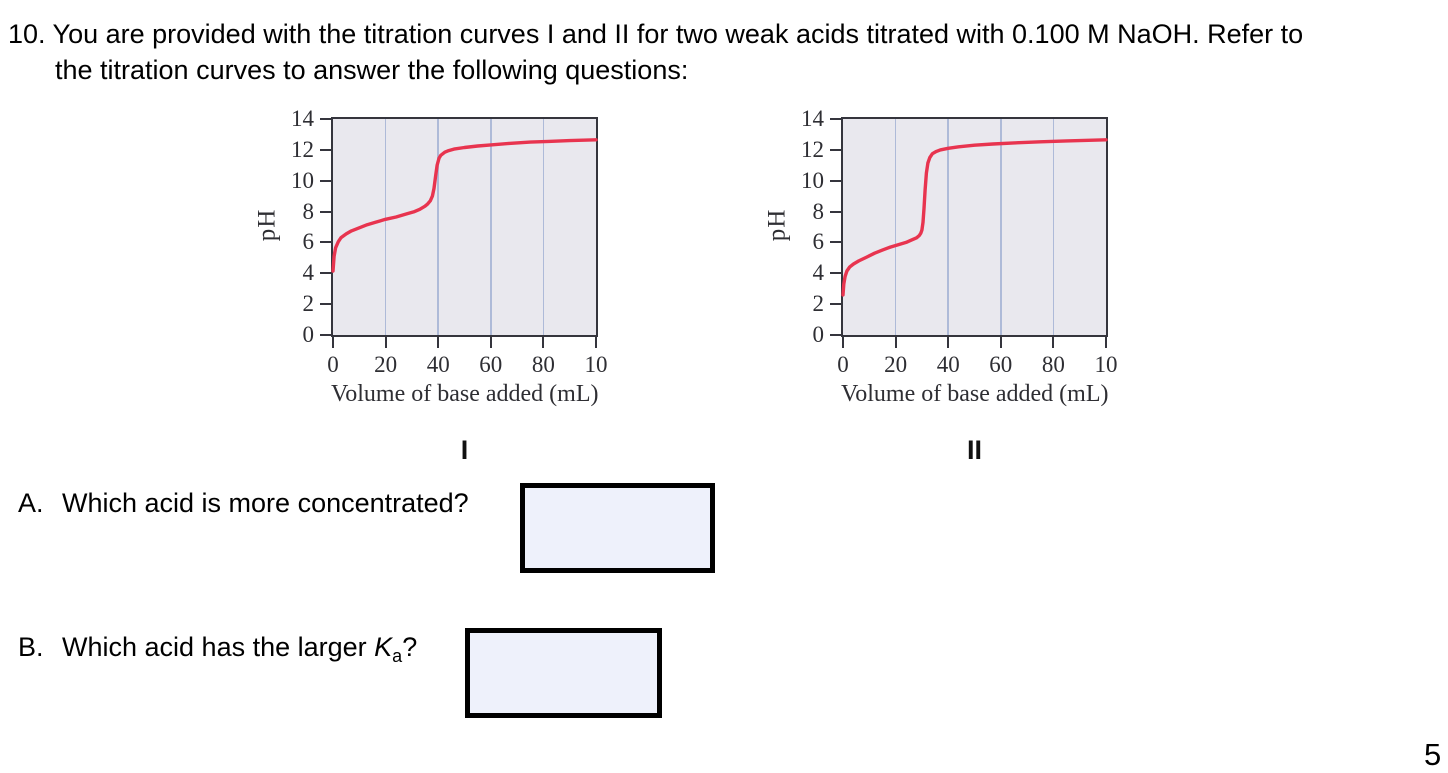  Describe the element at coordinates (410, 647) in the screenshot. I see `question-b-suffix: ?` at that location.